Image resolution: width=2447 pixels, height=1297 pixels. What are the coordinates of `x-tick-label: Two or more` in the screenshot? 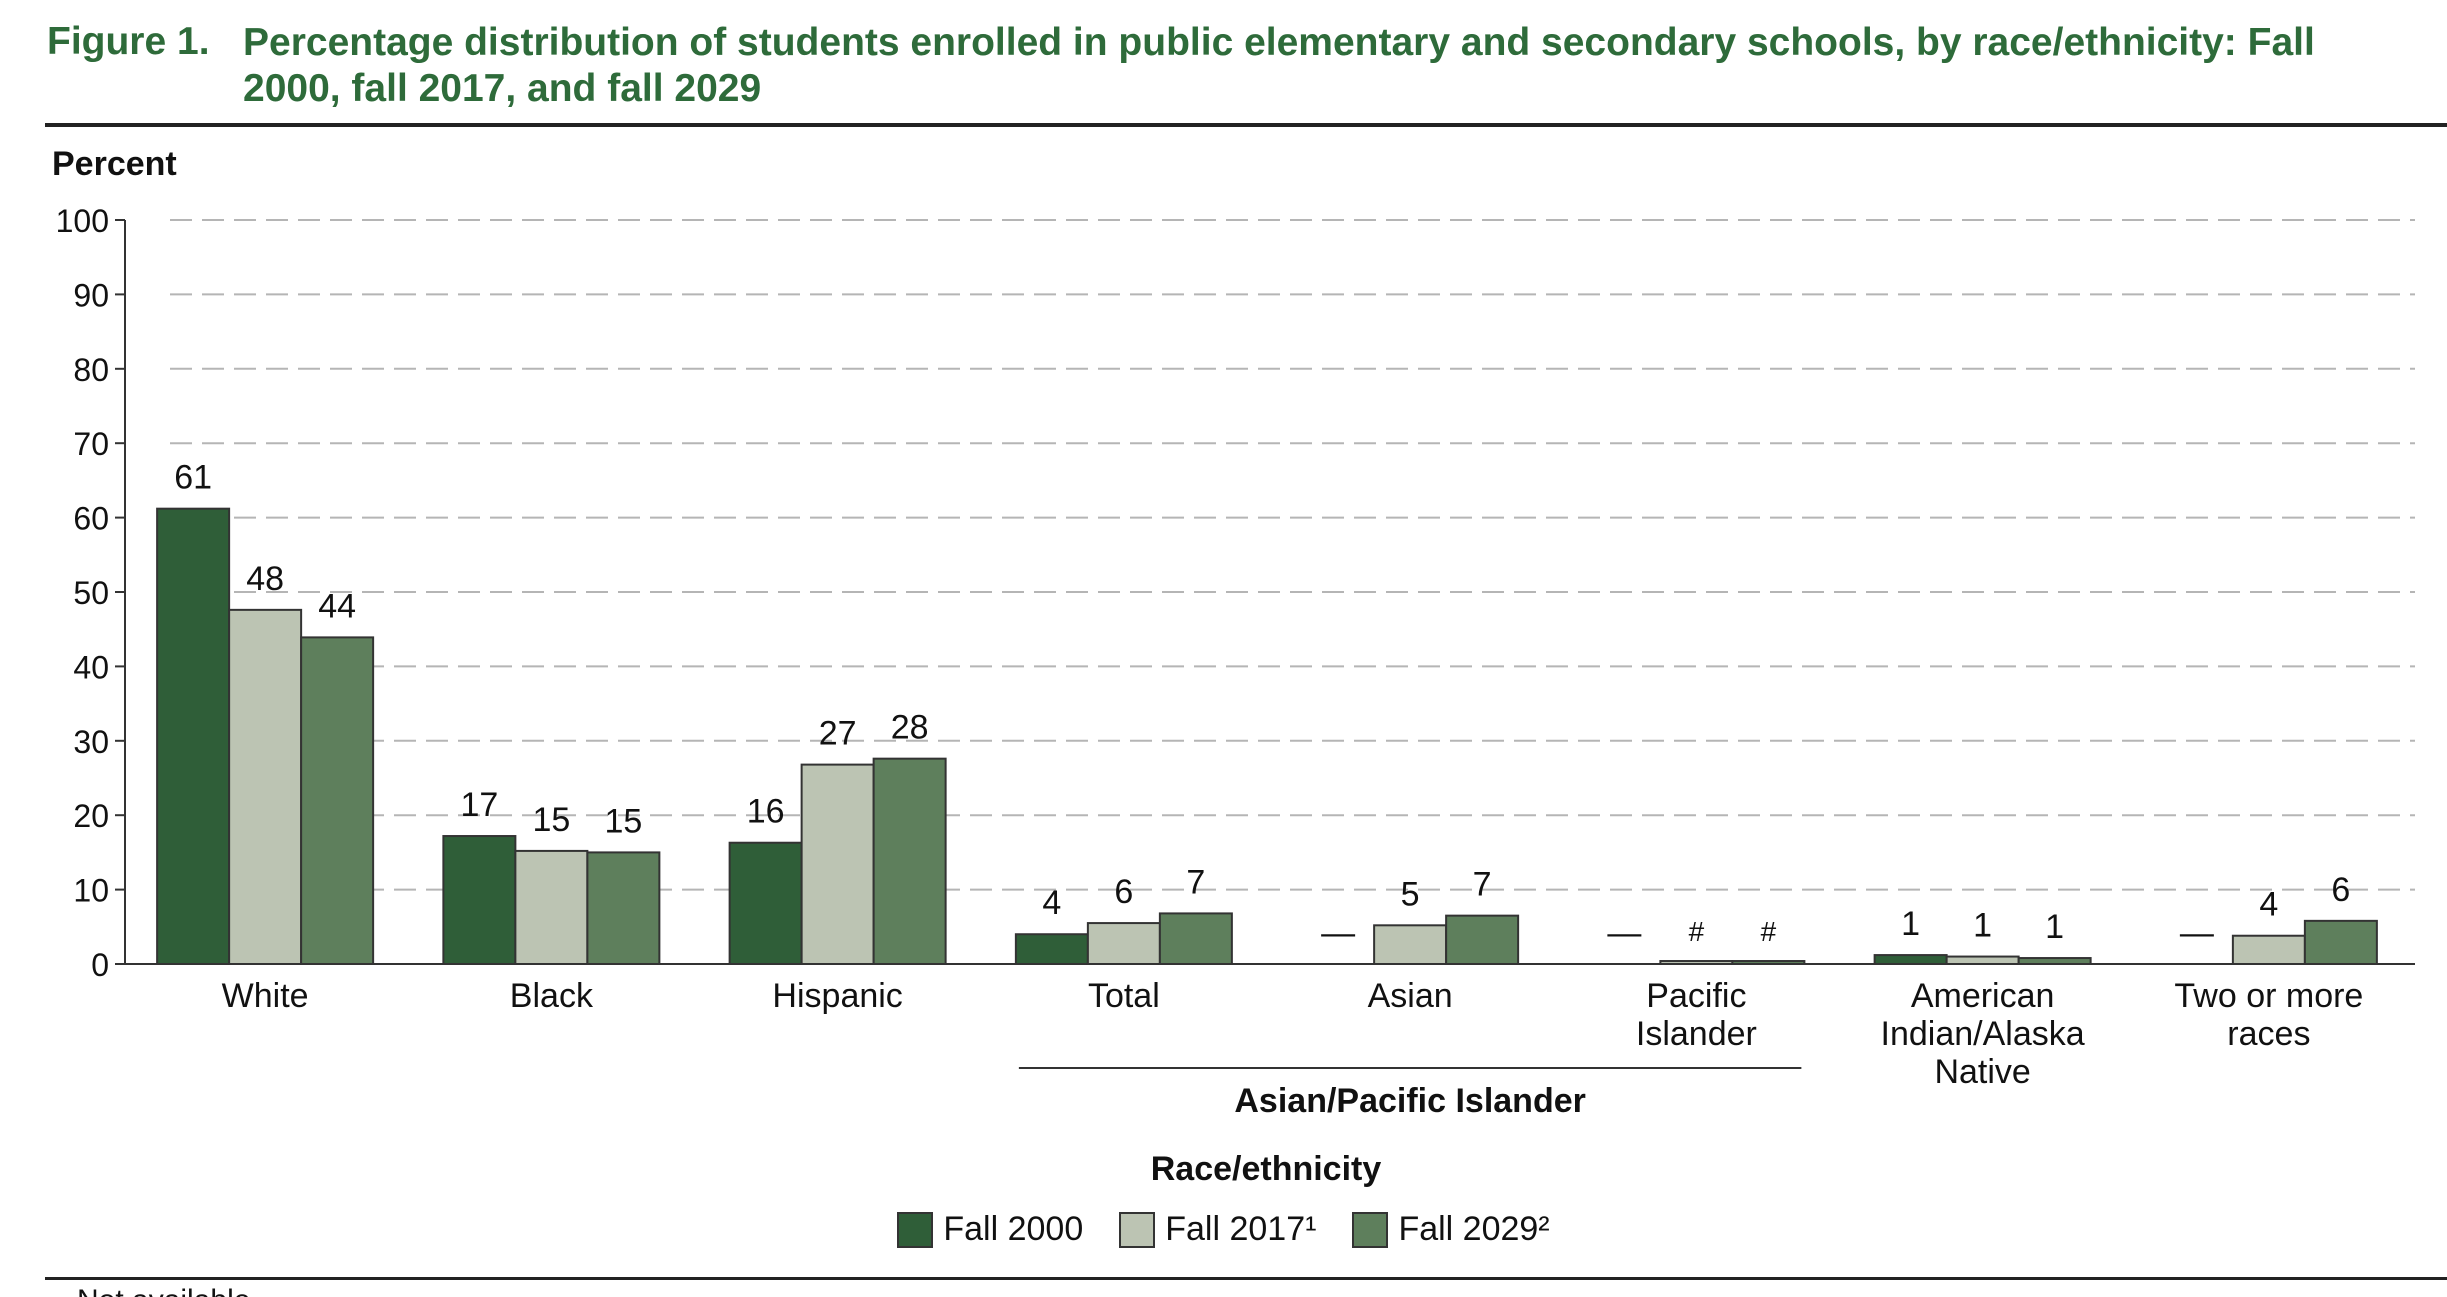 It's located at (2268, 996).